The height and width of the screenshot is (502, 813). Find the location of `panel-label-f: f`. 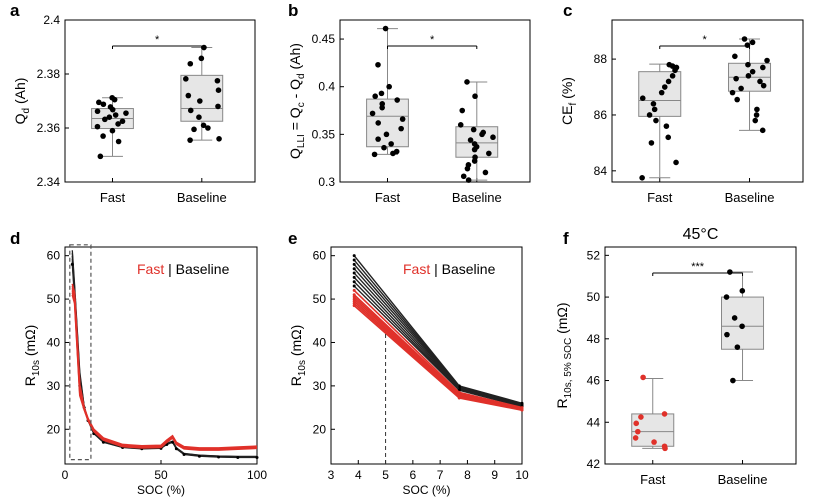

panel-label-f: f is located at coordinates (566, 238).